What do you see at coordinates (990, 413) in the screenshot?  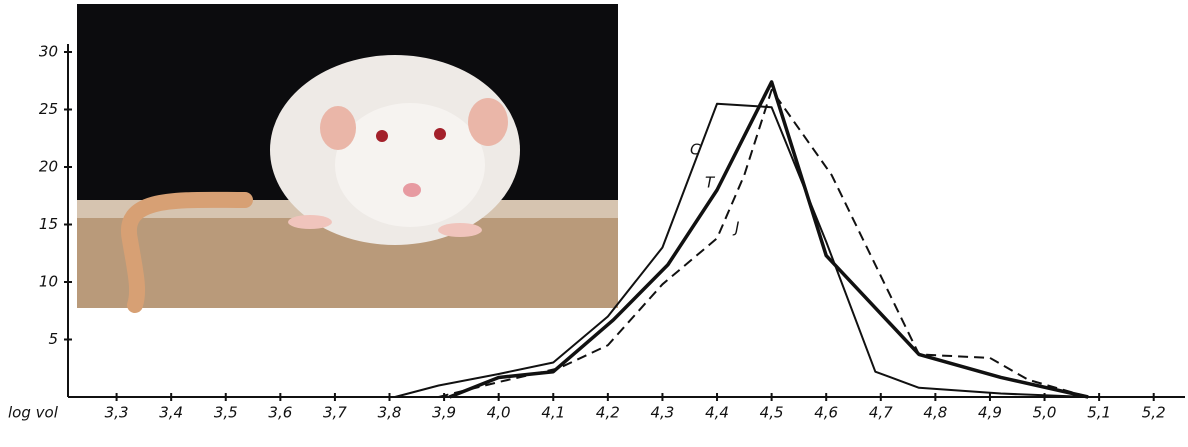 I see `x-tick-label: 4,9` at bounding box center [990, 413].